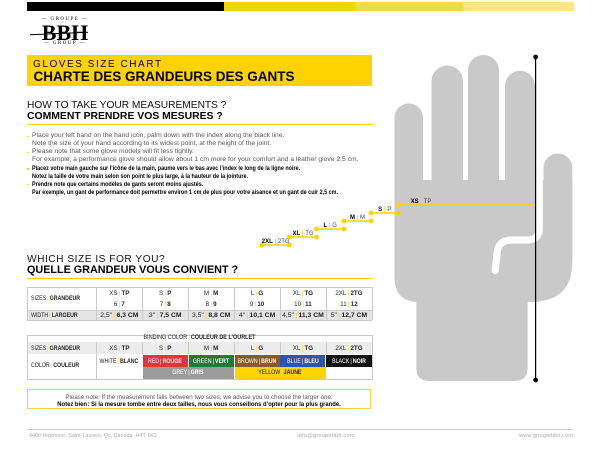 This screenshot has height=464, width=600. Describe the element at coordinates (302, 234) in the screenshot. I see `svg-text: XL | TG` at that location.